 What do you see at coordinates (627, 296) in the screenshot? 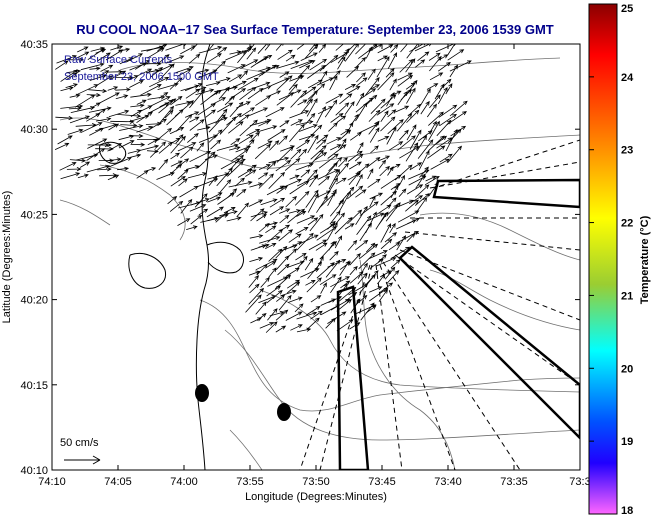
I see `colorbar-tick-label: 21` at bounding box center [627, 296].